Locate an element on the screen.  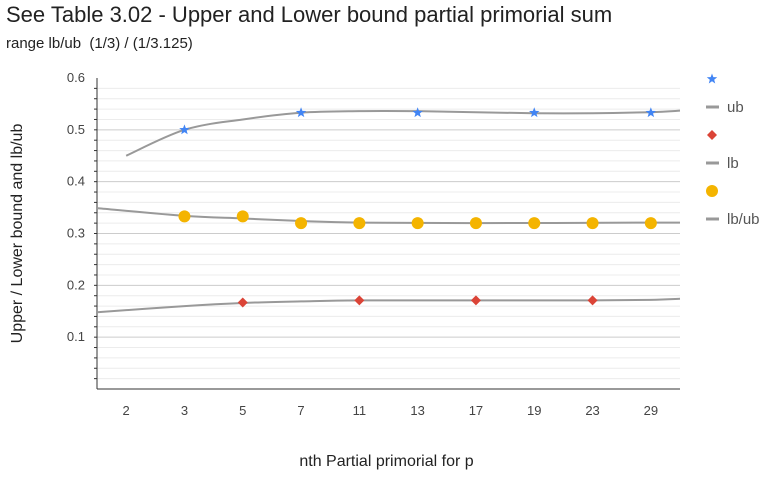
y-tick-label: 0.1 is located at coordinates (76, 336).